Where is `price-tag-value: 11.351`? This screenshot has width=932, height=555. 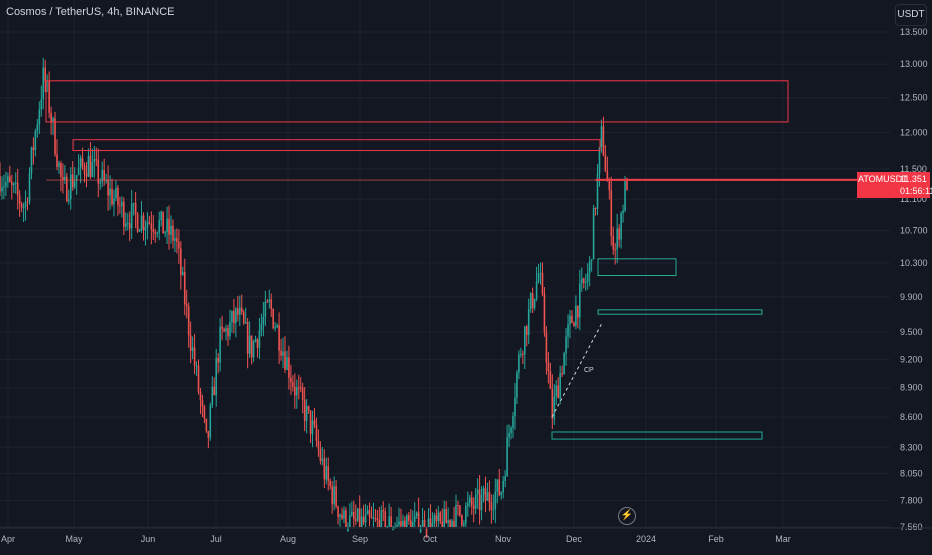
price-tag-value: 11.351 is located at coordinates (913, 179).